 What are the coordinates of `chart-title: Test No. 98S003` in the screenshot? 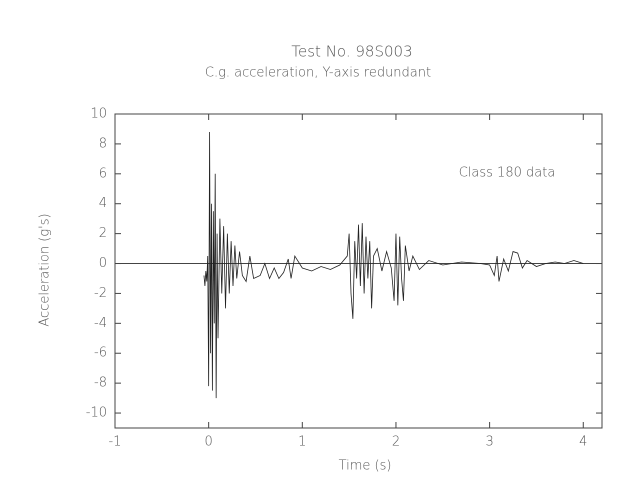 It's located at (351, 52).